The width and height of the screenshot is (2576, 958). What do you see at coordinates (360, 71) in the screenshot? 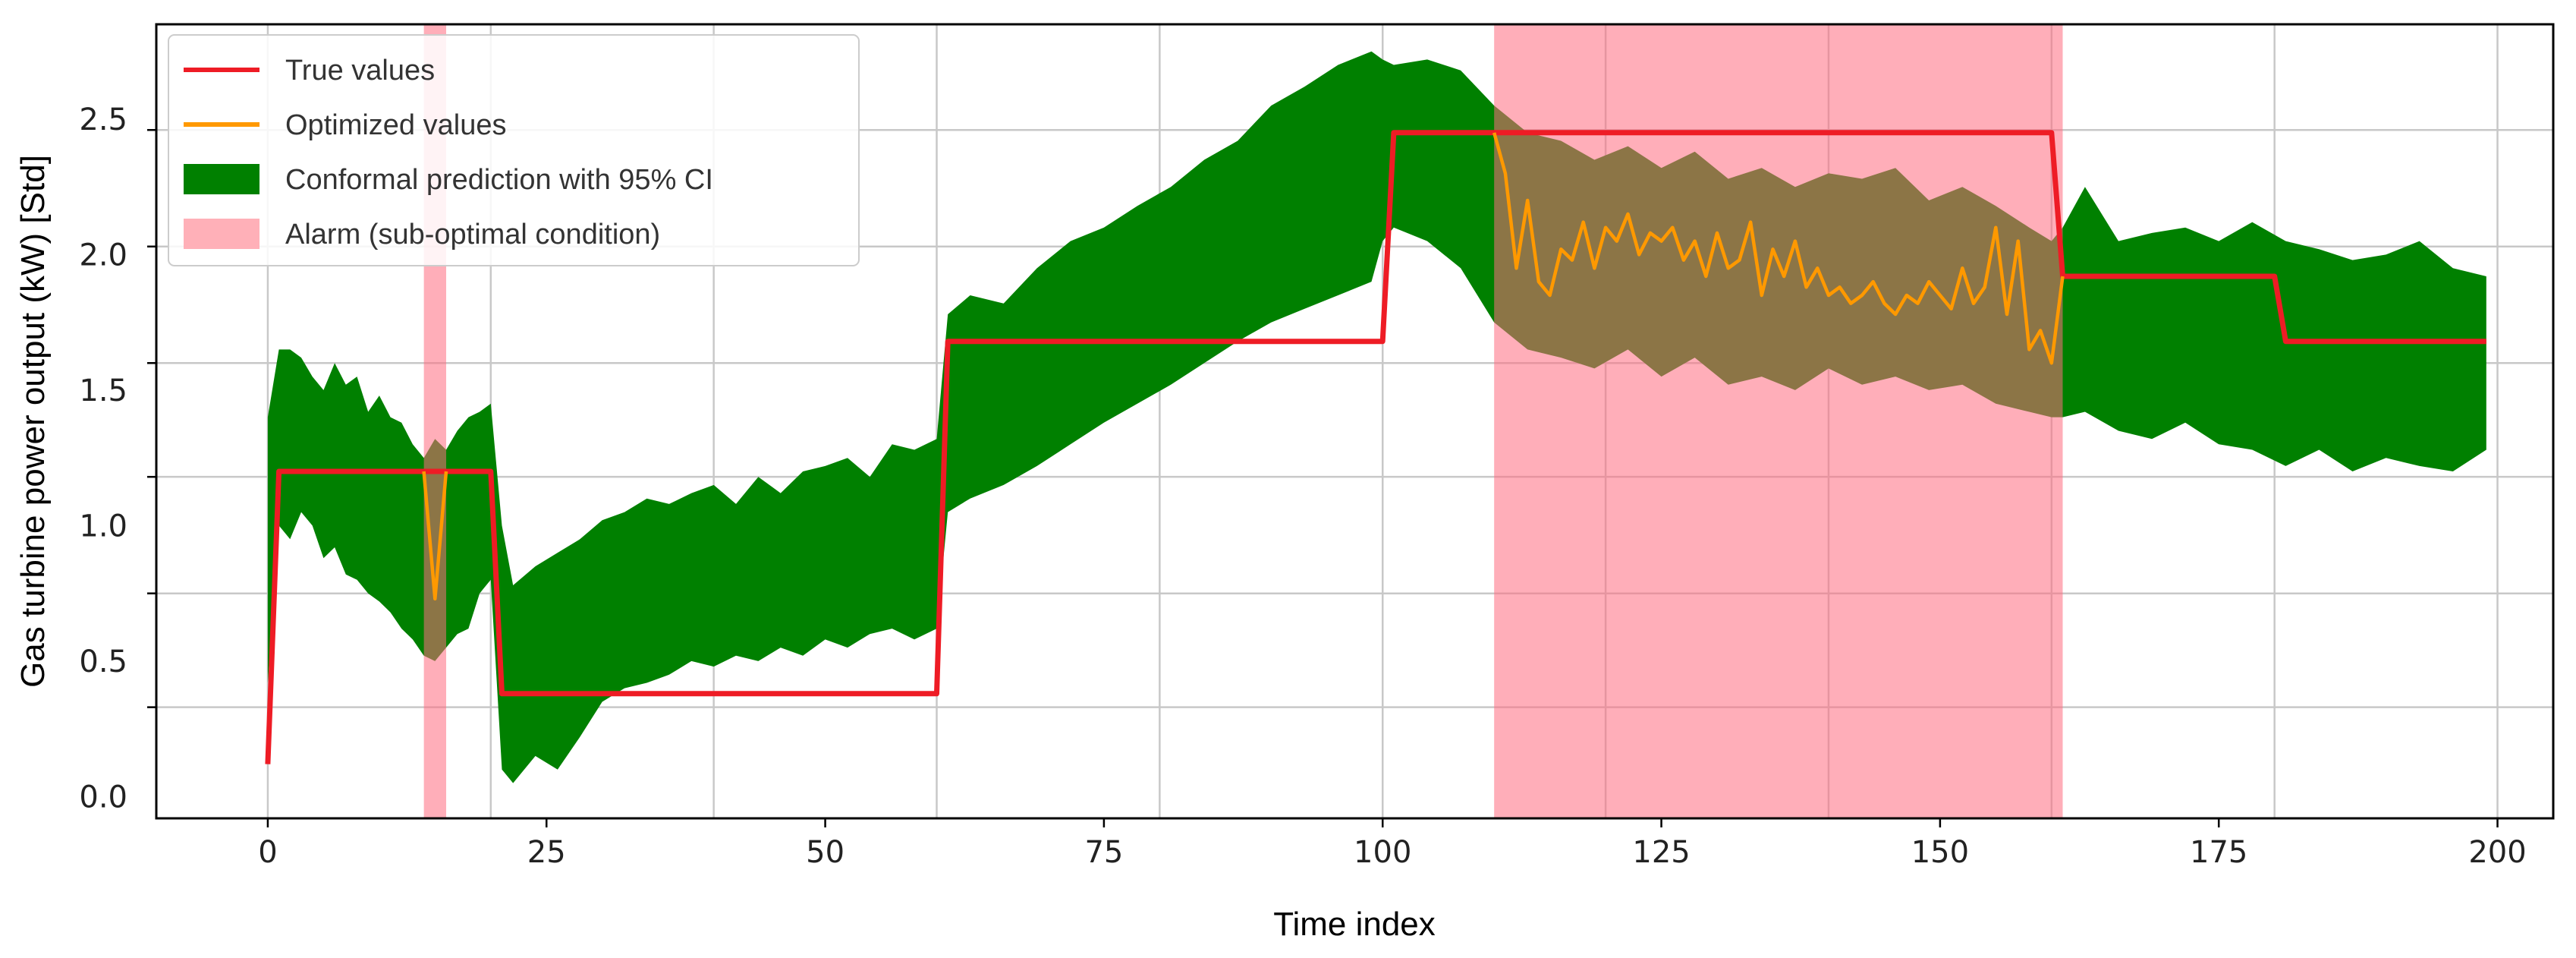
I see `legend-label-0: True values` at bounding box center [360, 71].